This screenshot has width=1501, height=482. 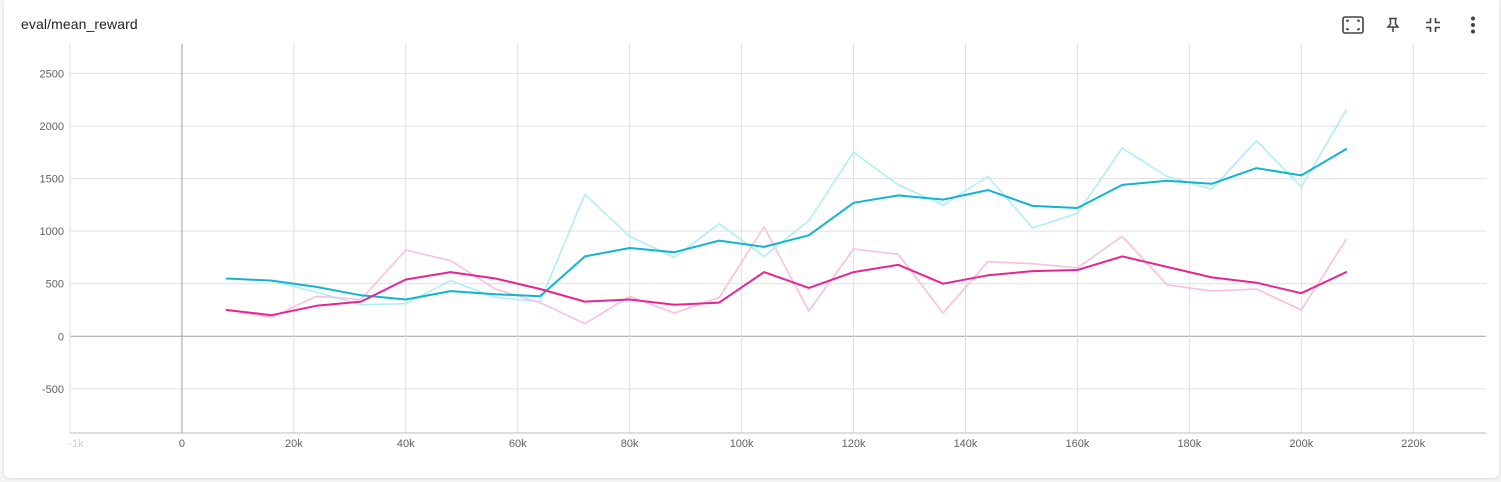 I want to click on x-tick-label: 0, so click(x=182, y=444).